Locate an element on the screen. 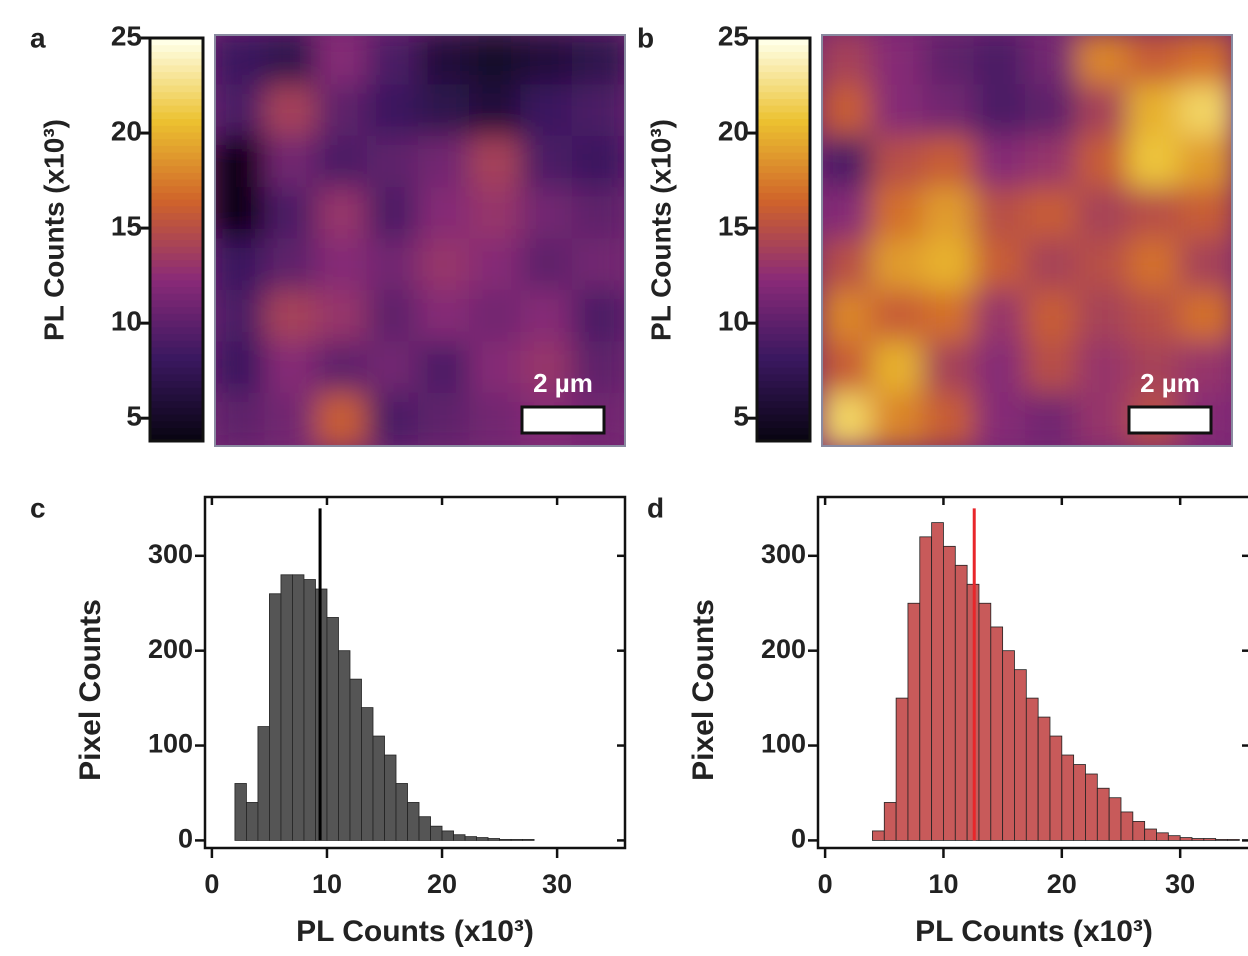 Image resolution: width=1248 pixels, height=956 pixels. colorbar-tick-label: 25 is located at coordinates (126, 35).